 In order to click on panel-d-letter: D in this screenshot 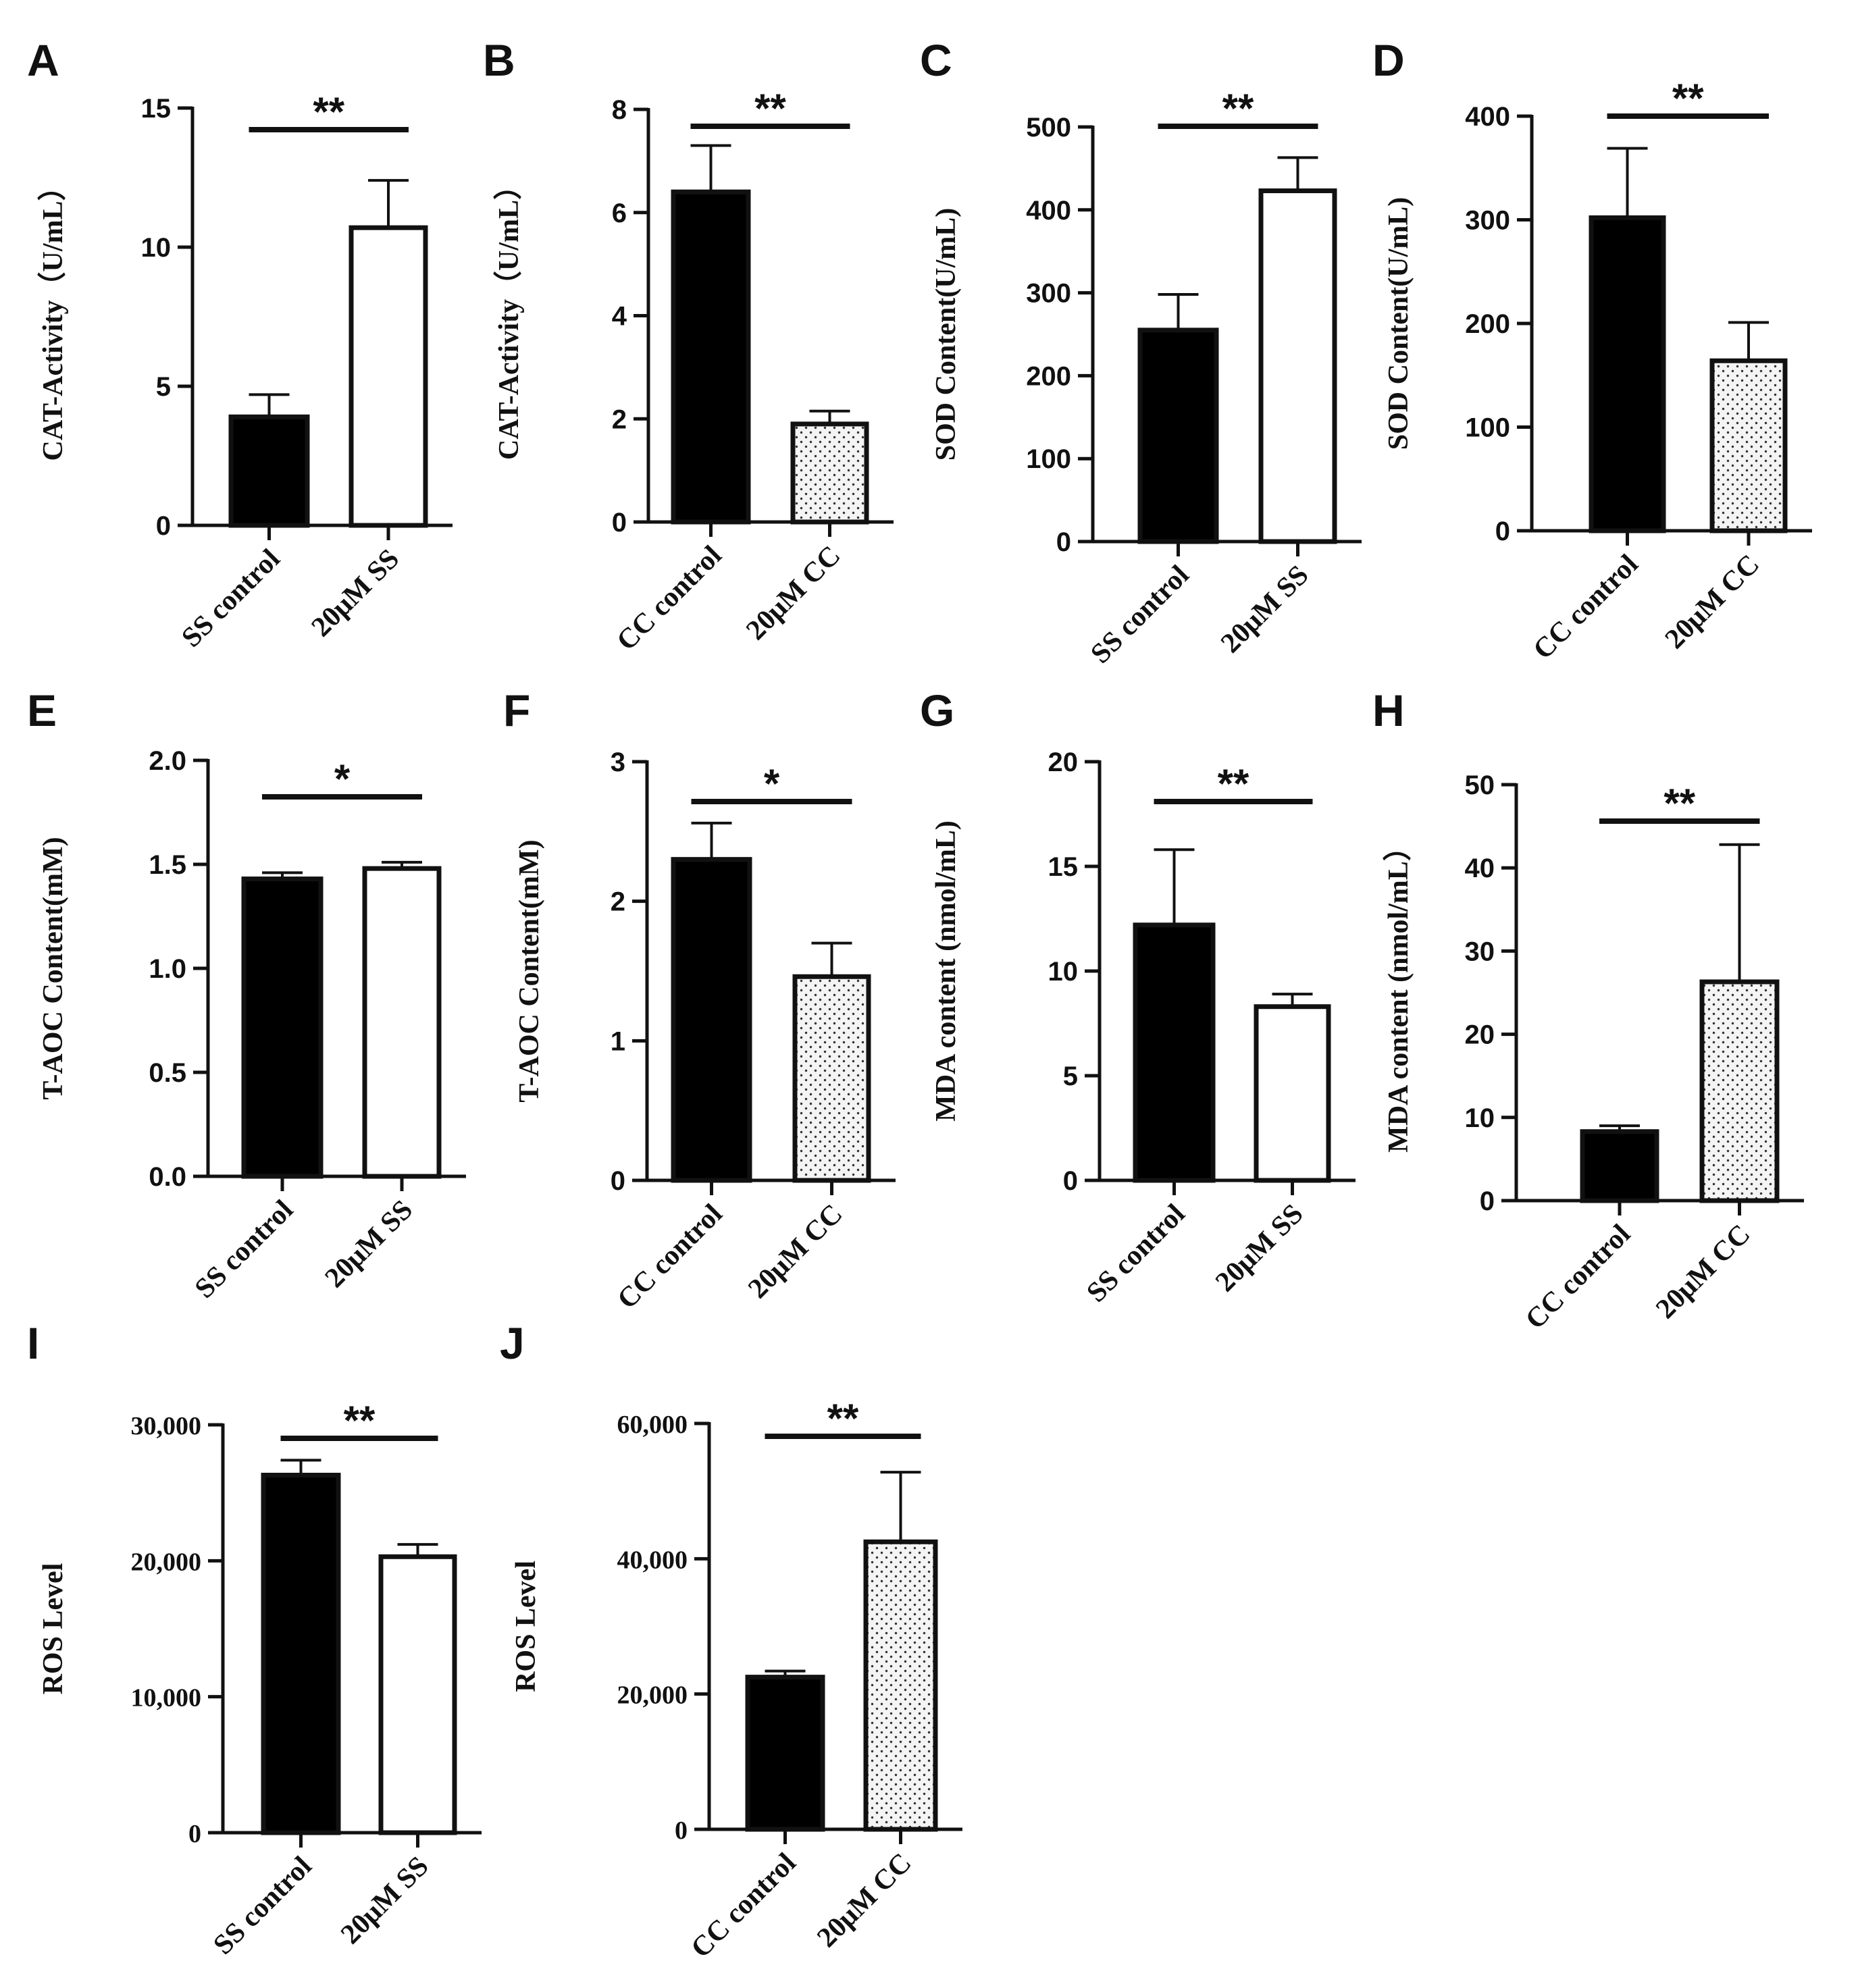, I will do `click(1388, 60)`.